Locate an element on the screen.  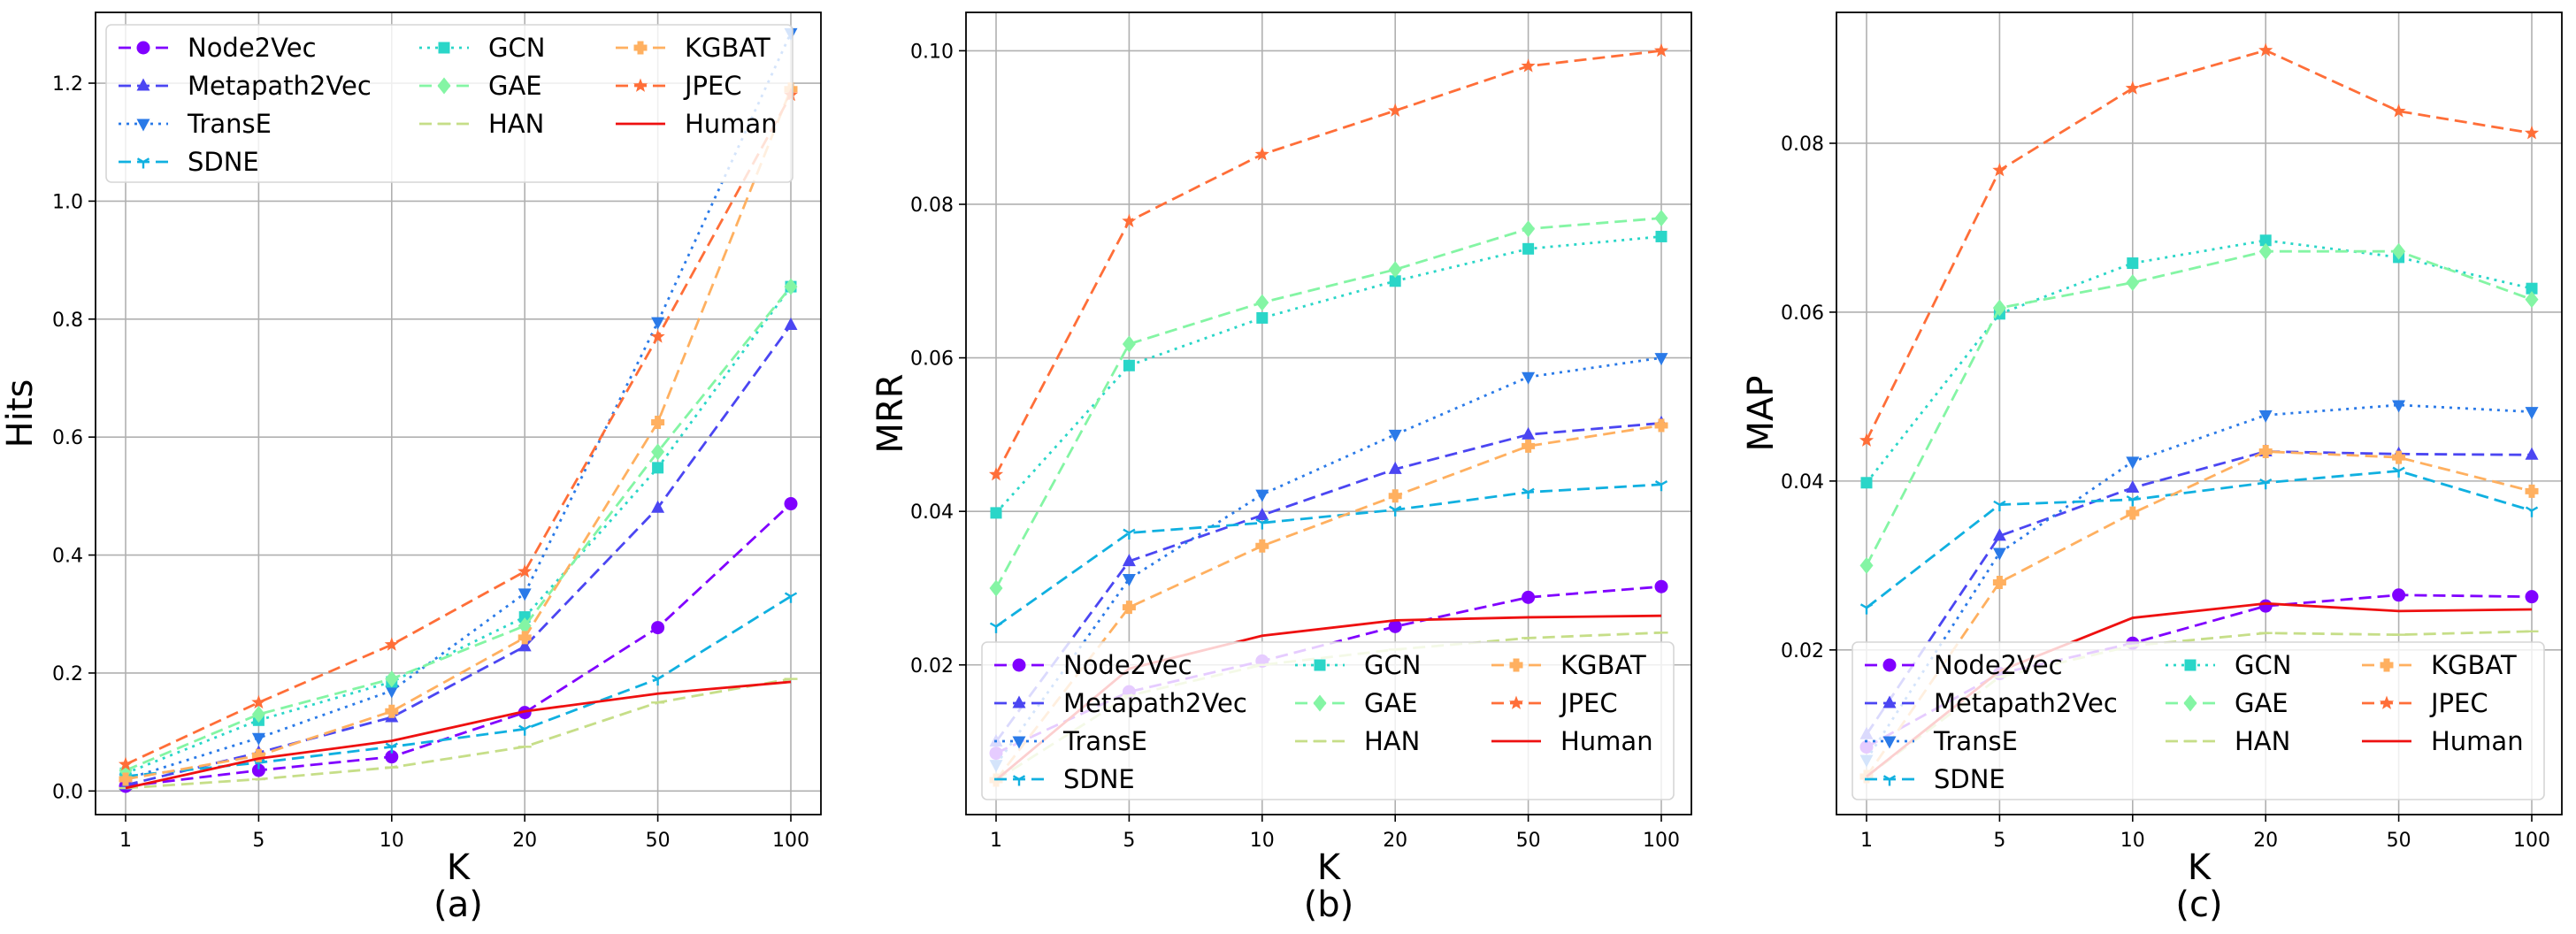
series-line-gae is located at coordinates (2199, 408).